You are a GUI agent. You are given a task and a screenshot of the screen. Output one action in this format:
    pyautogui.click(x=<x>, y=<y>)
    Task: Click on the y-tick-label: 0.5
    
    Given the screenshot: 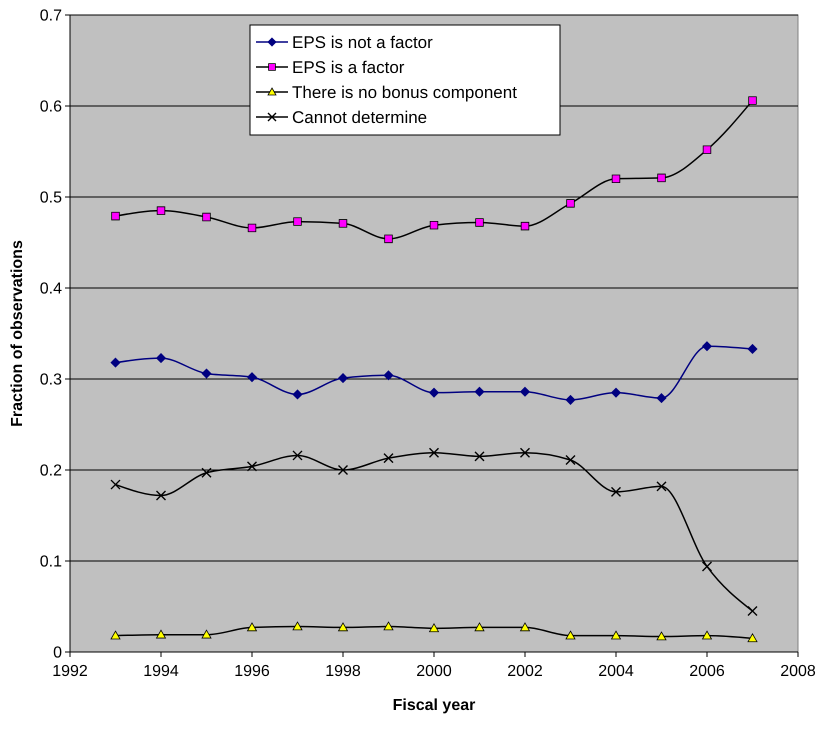 What is the action you would take?
    pyautogui.click(x=51, y=198)
    